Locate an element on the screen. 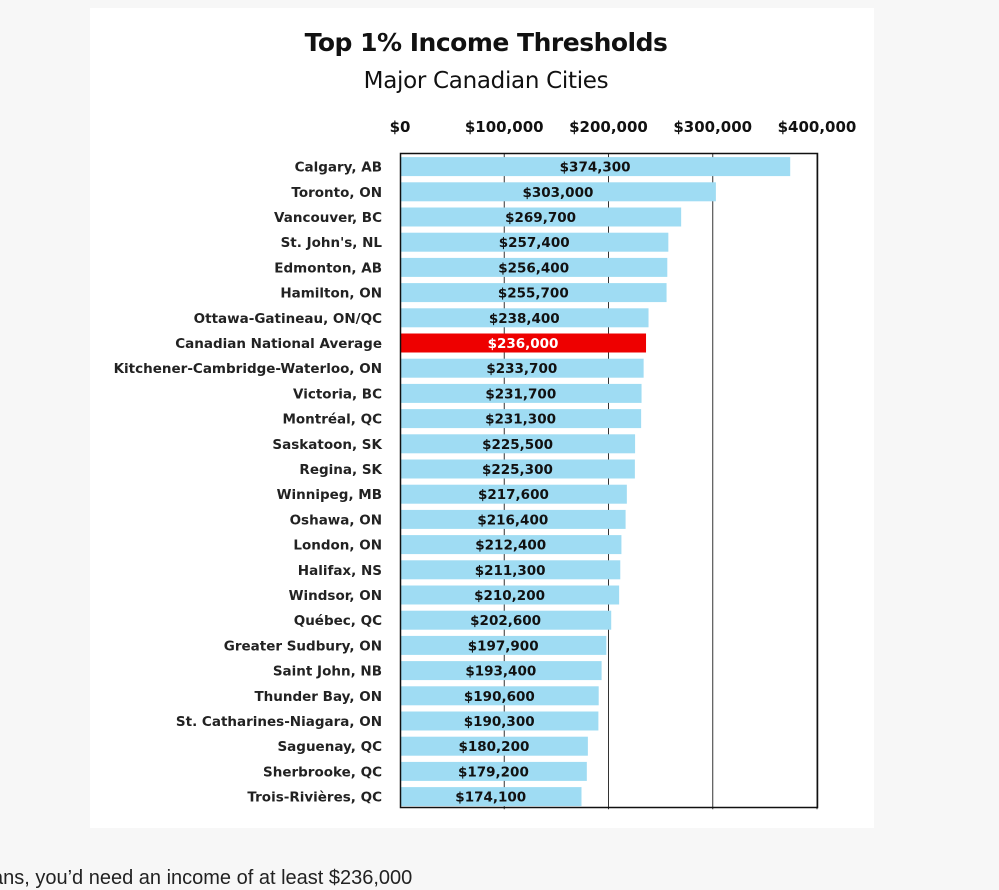 The height and width of the screenshot is (890, 999). category-label: Hamilton, ON is located at coordinates (331, 294).